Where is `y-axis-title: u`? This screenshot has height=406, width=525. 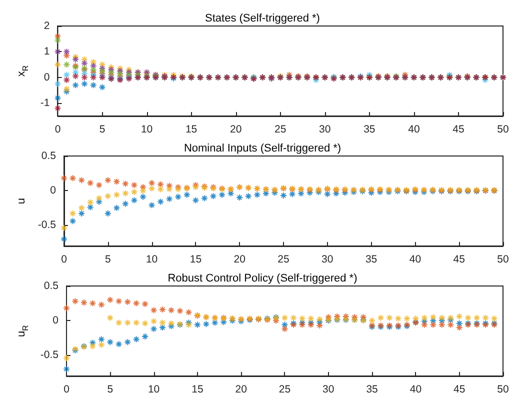 y-axis-title: u is located at coordinates (22, 201).